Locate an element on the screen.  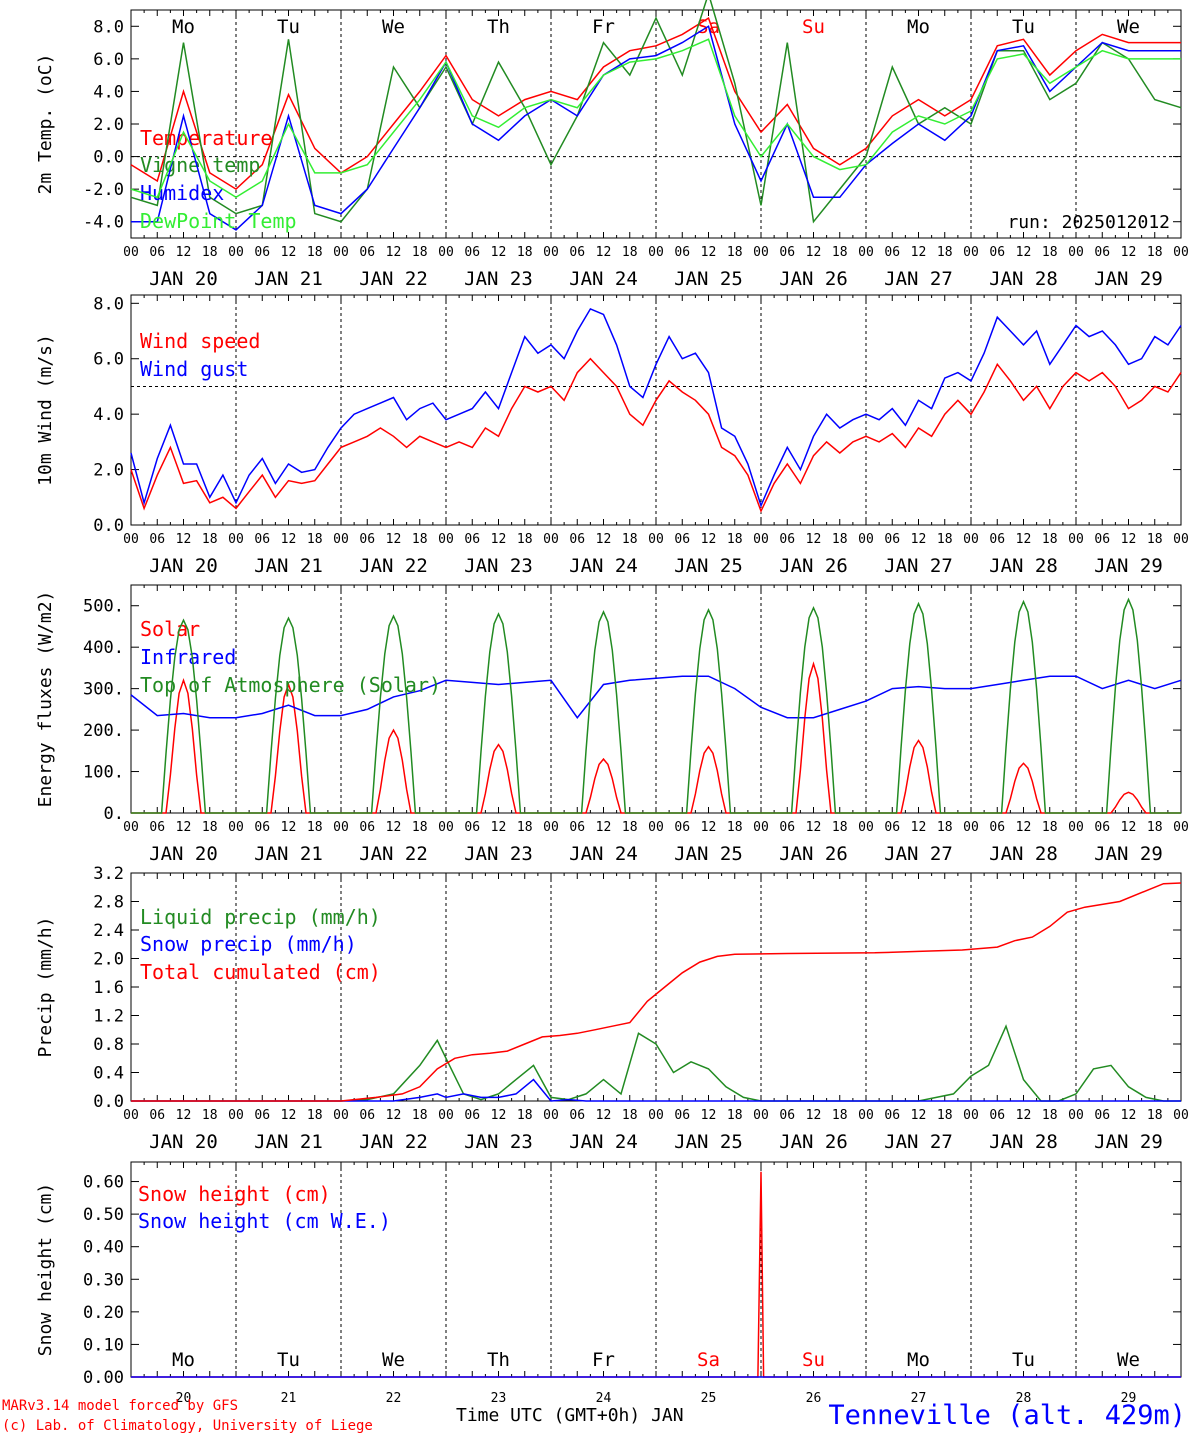
panel-5-weekday-label: Th is located at coordinates (498, 1360).